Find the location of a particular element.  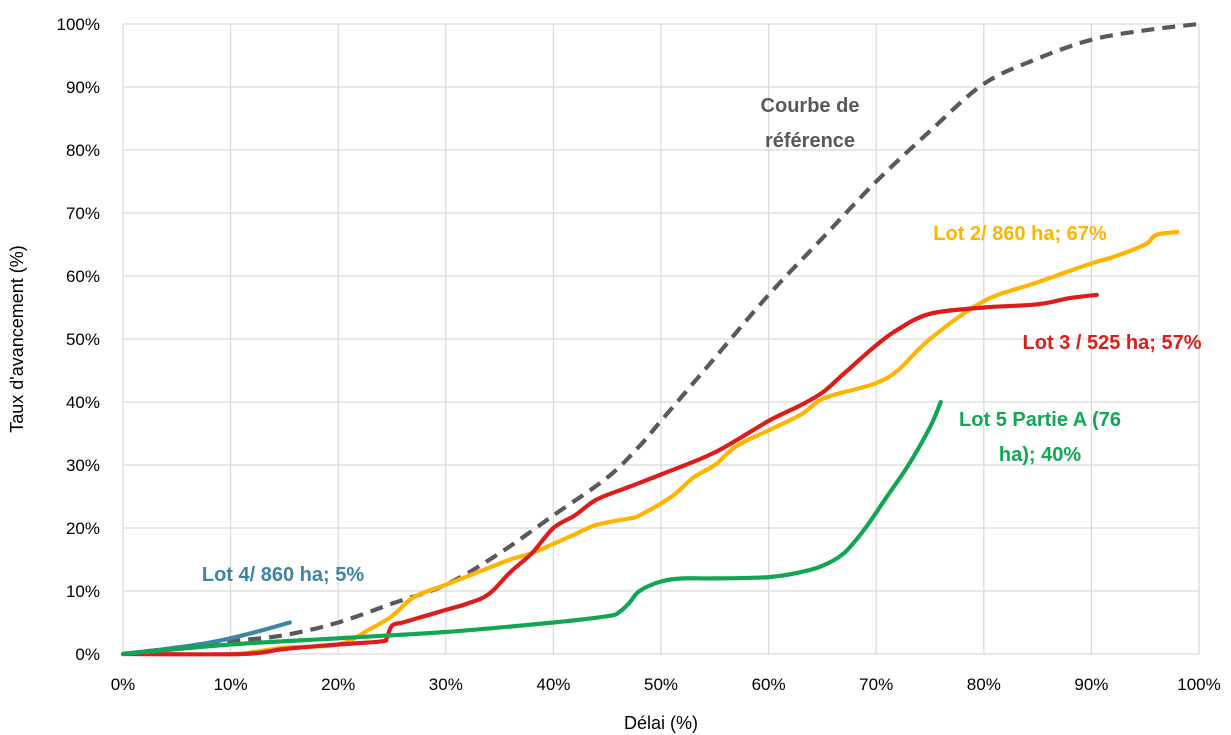

y-axis-title: Taux d'avancement (%) is located at coordinates (17, 339).